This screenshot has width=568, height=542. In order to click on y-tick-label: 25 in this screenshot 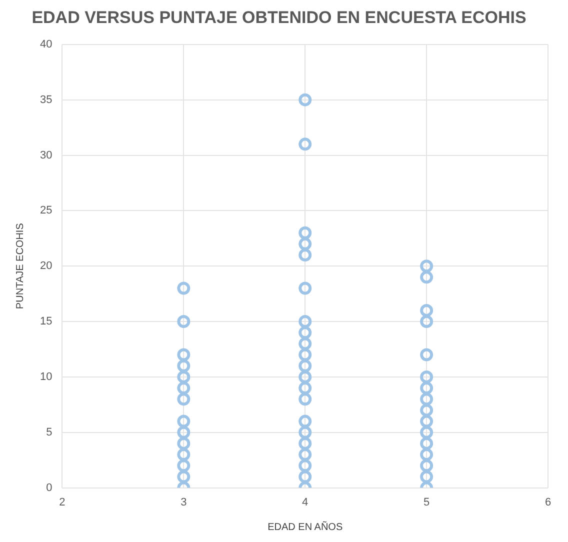, I will do `click(46, 210)`.